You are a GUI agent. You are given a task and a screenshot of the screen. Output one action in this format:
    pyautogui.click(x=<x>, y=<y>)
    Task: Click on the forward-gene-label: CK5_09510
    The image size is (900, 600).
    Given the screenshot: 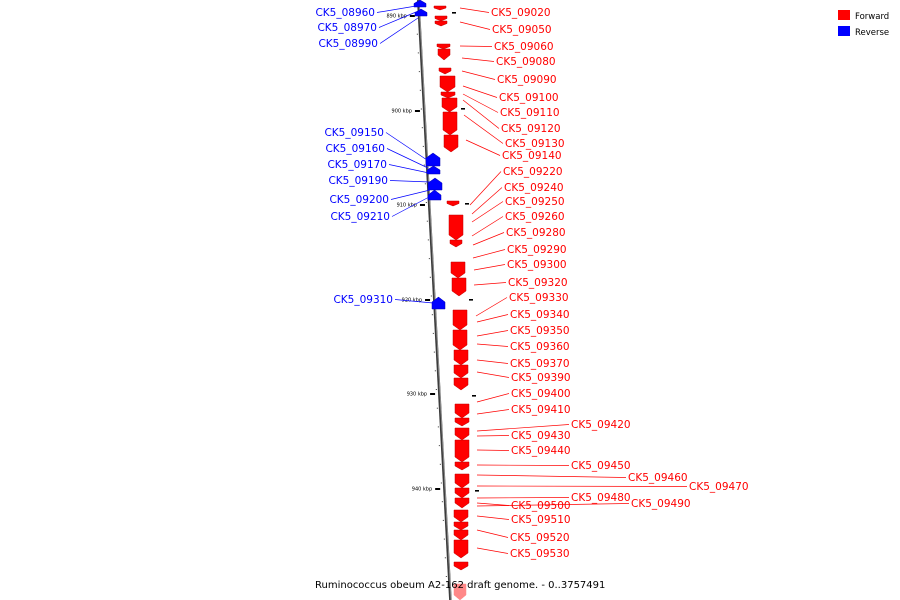 What is the action you would take?
    pyautogui.click(x=541, y=520)
    